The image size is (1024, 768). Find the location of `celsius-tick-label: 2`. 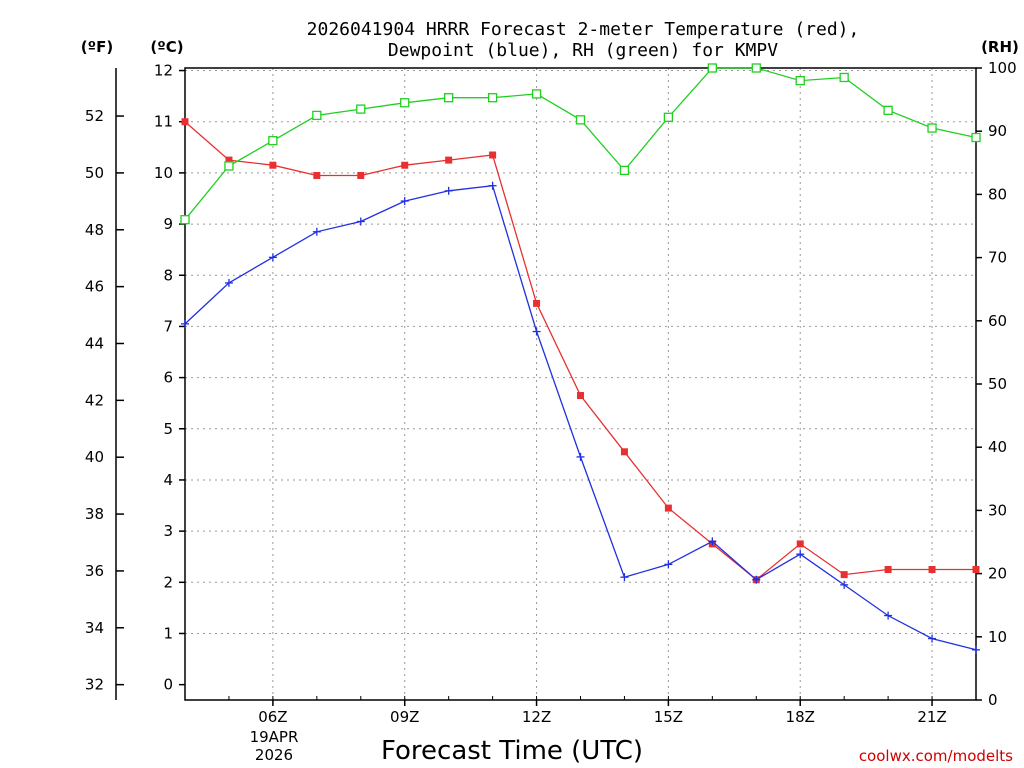

celsius-tick-label: 2 is located at coordinates (168, 582).